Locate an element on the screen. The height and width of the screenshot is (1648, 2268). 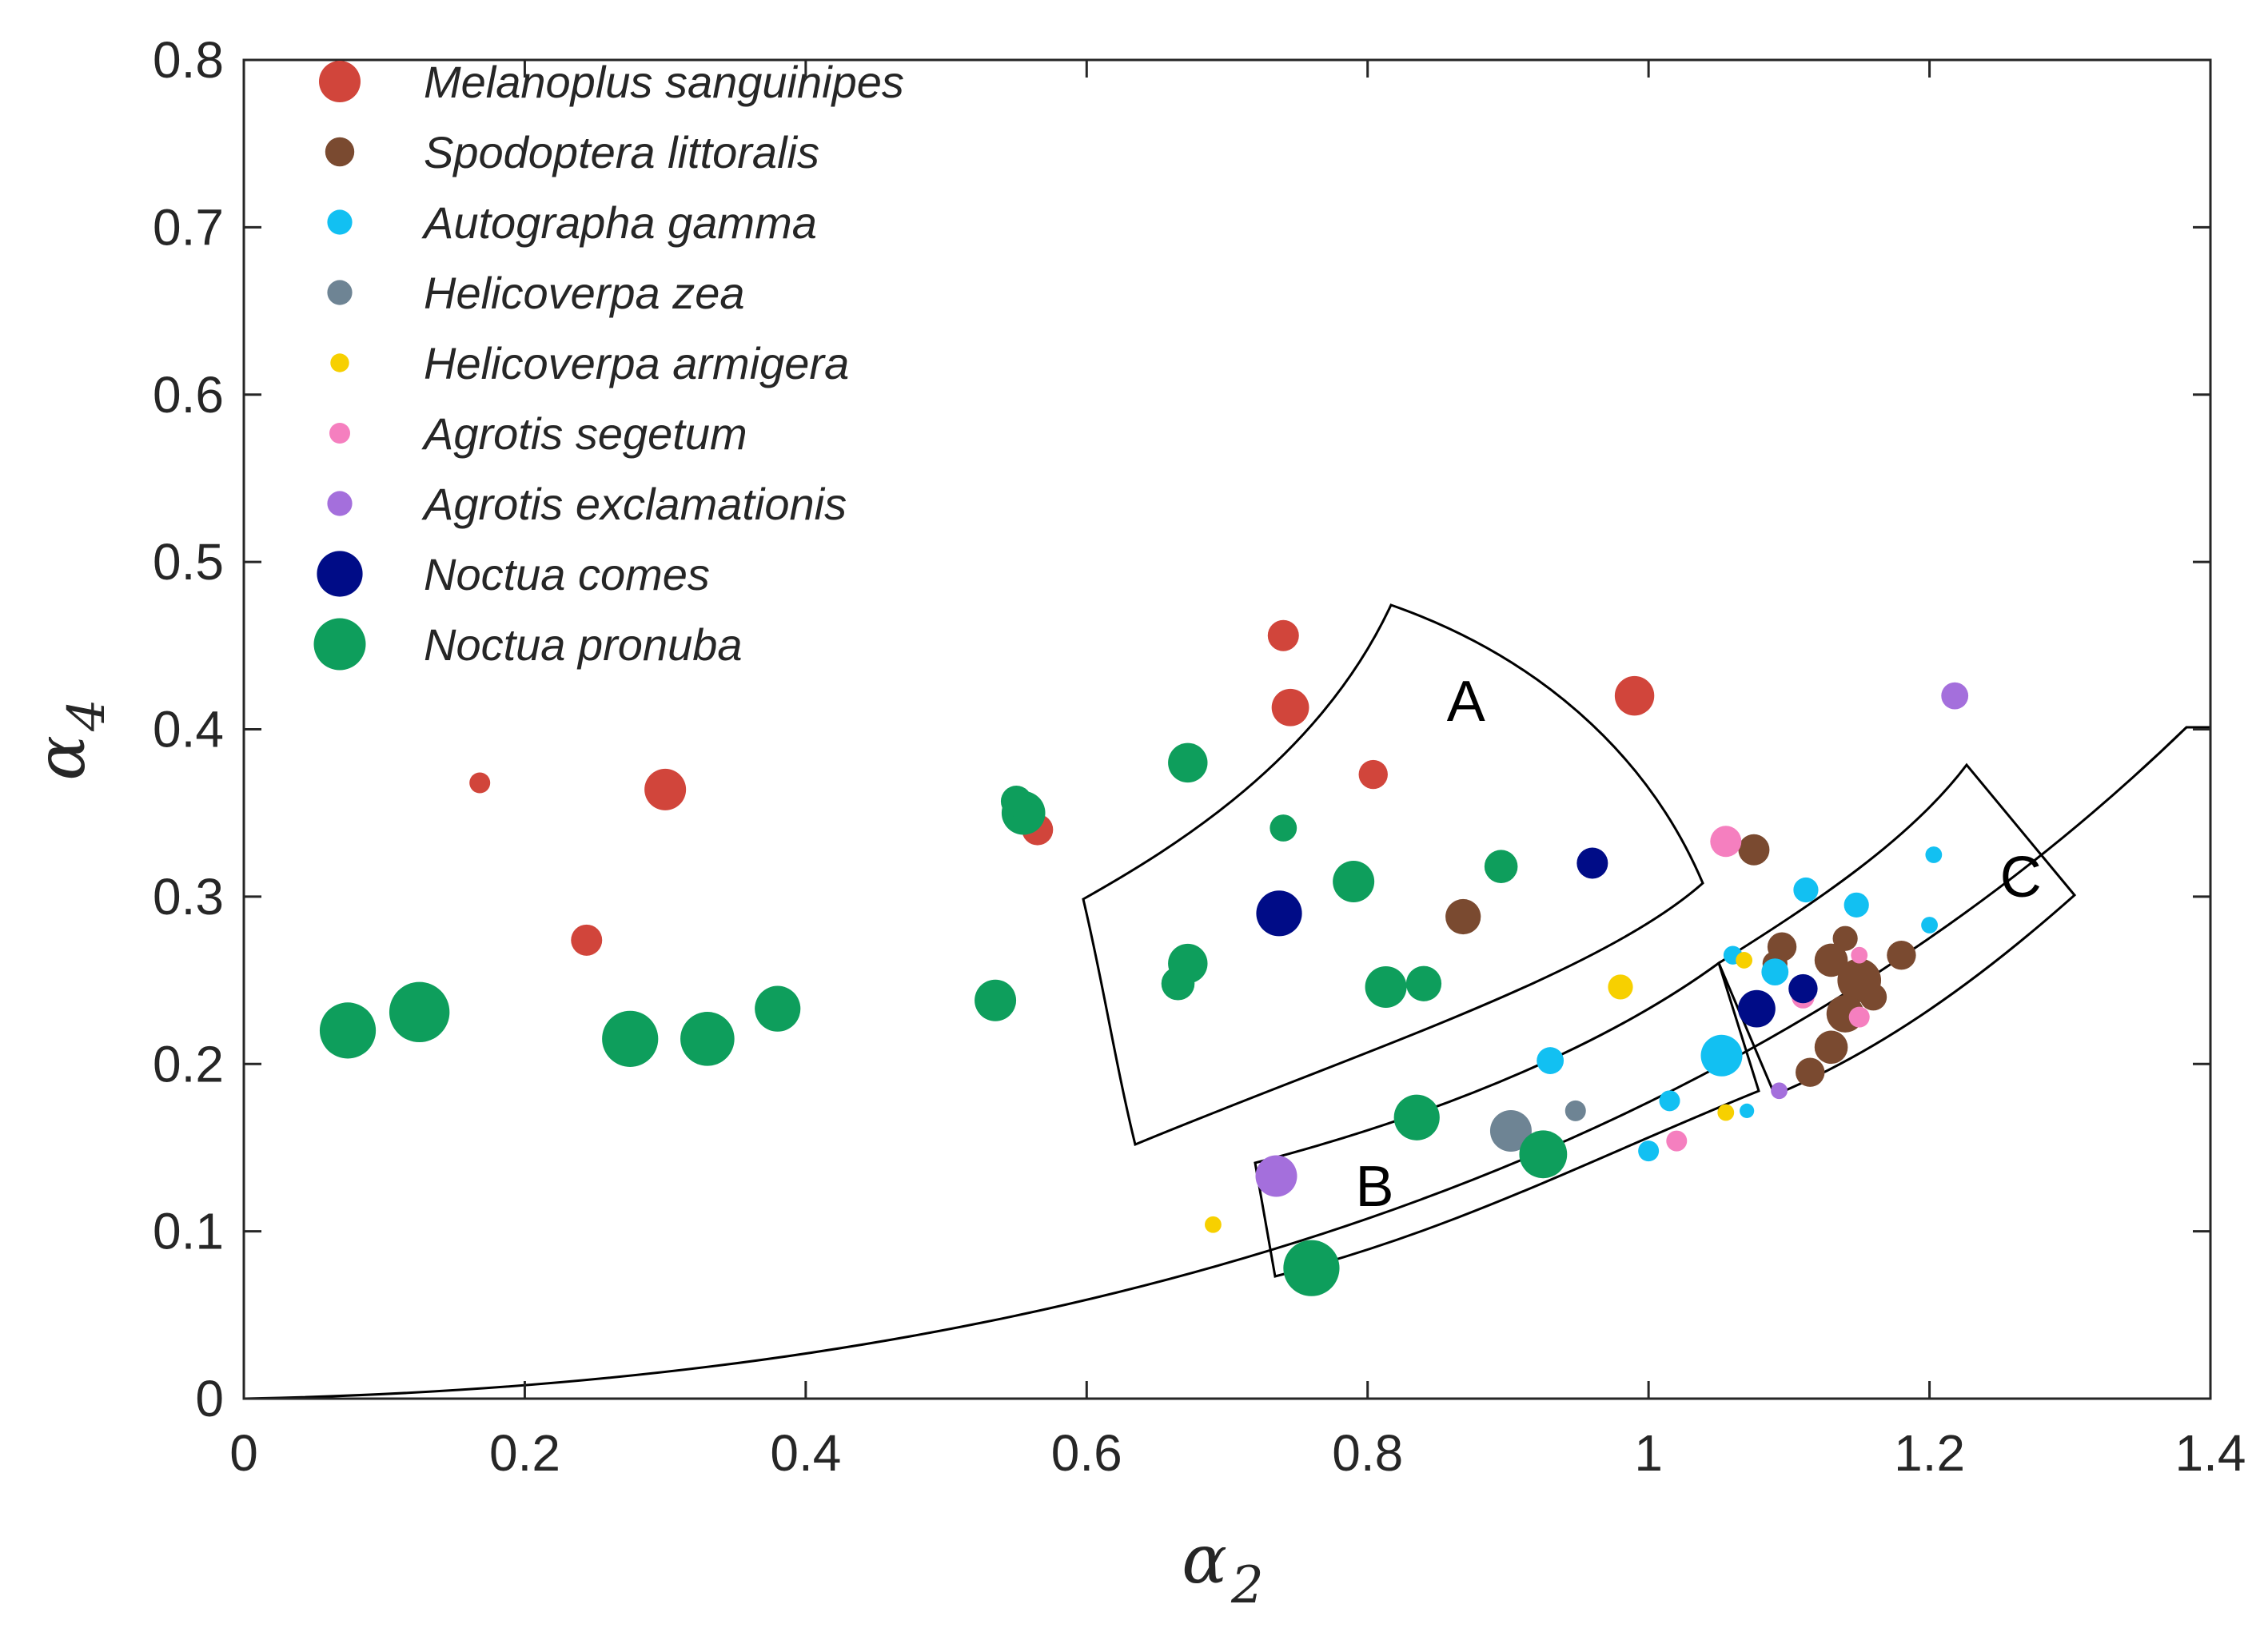
legend-marker-agrotis-exclamationis is located at coordinates (340, 503).